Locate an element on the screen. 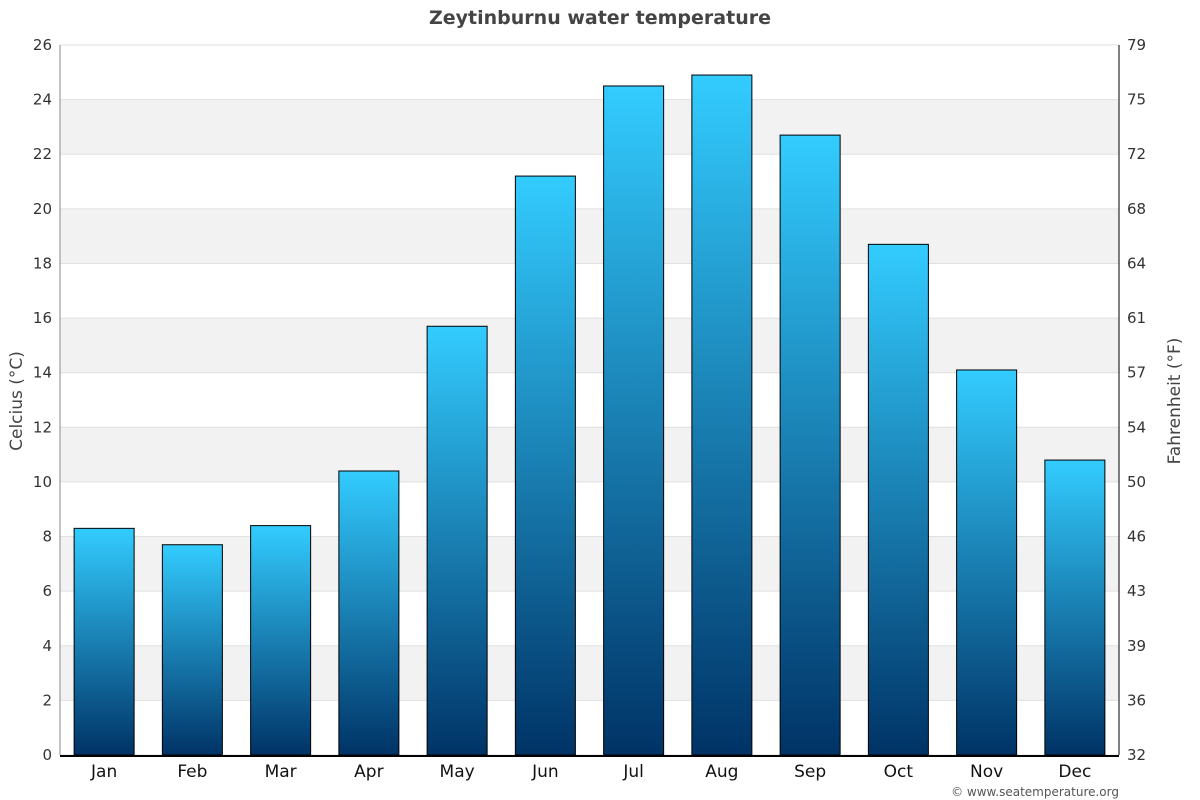 The height and width of the screenshot is (800, 1200). y2-tick-label: 61 is located at coordinates (1136, 318).